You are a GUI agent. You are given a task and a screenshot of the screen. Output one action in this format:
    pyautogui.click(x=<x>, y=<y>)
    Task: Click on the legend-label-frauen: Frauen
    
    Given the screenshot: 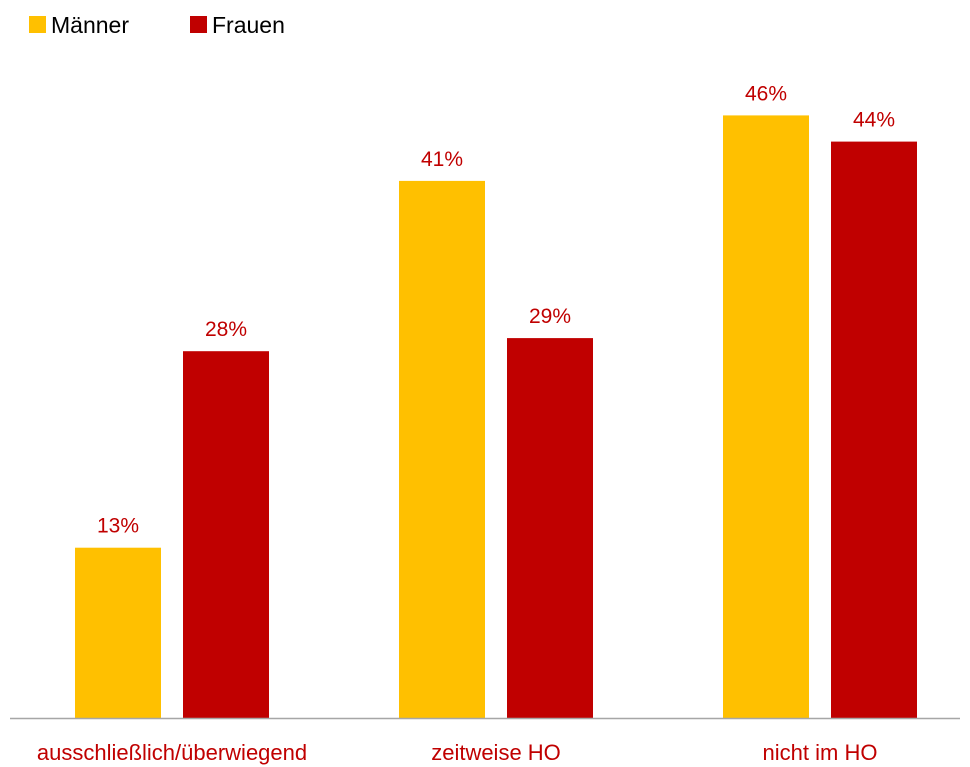 What is the action you would take?
    pyautogui.click(x=248, y=25)
    